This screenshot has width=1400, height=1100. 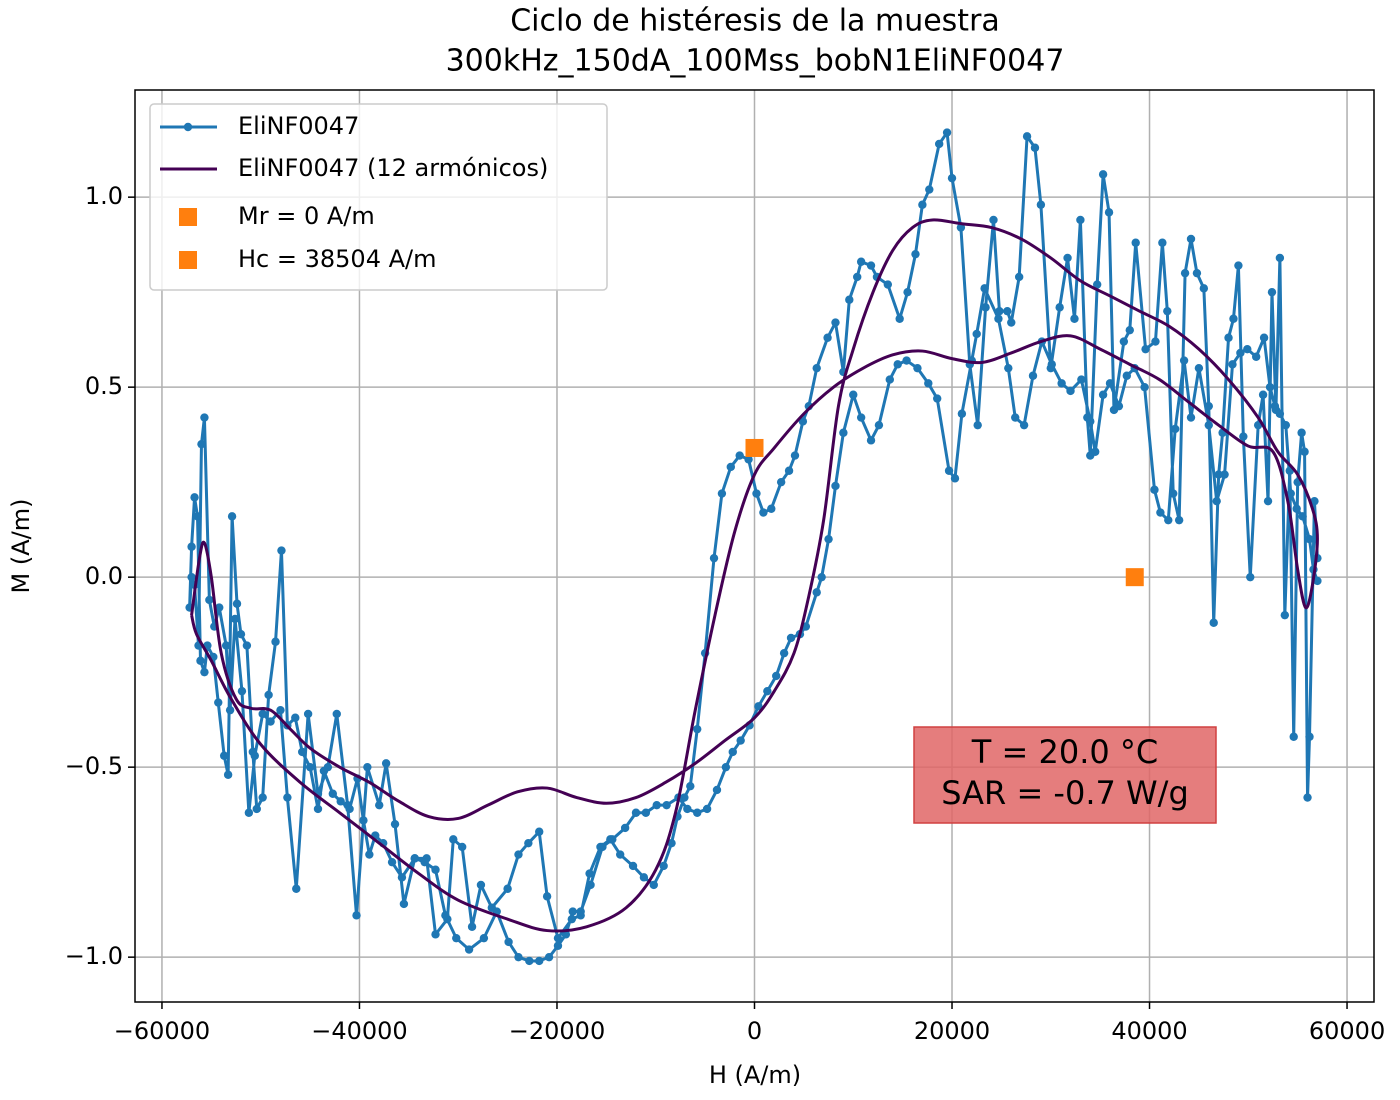 What do you see at coordinates (754, 447) in the screenshot?
I see `point-marker` at bounding box center [754, 447].